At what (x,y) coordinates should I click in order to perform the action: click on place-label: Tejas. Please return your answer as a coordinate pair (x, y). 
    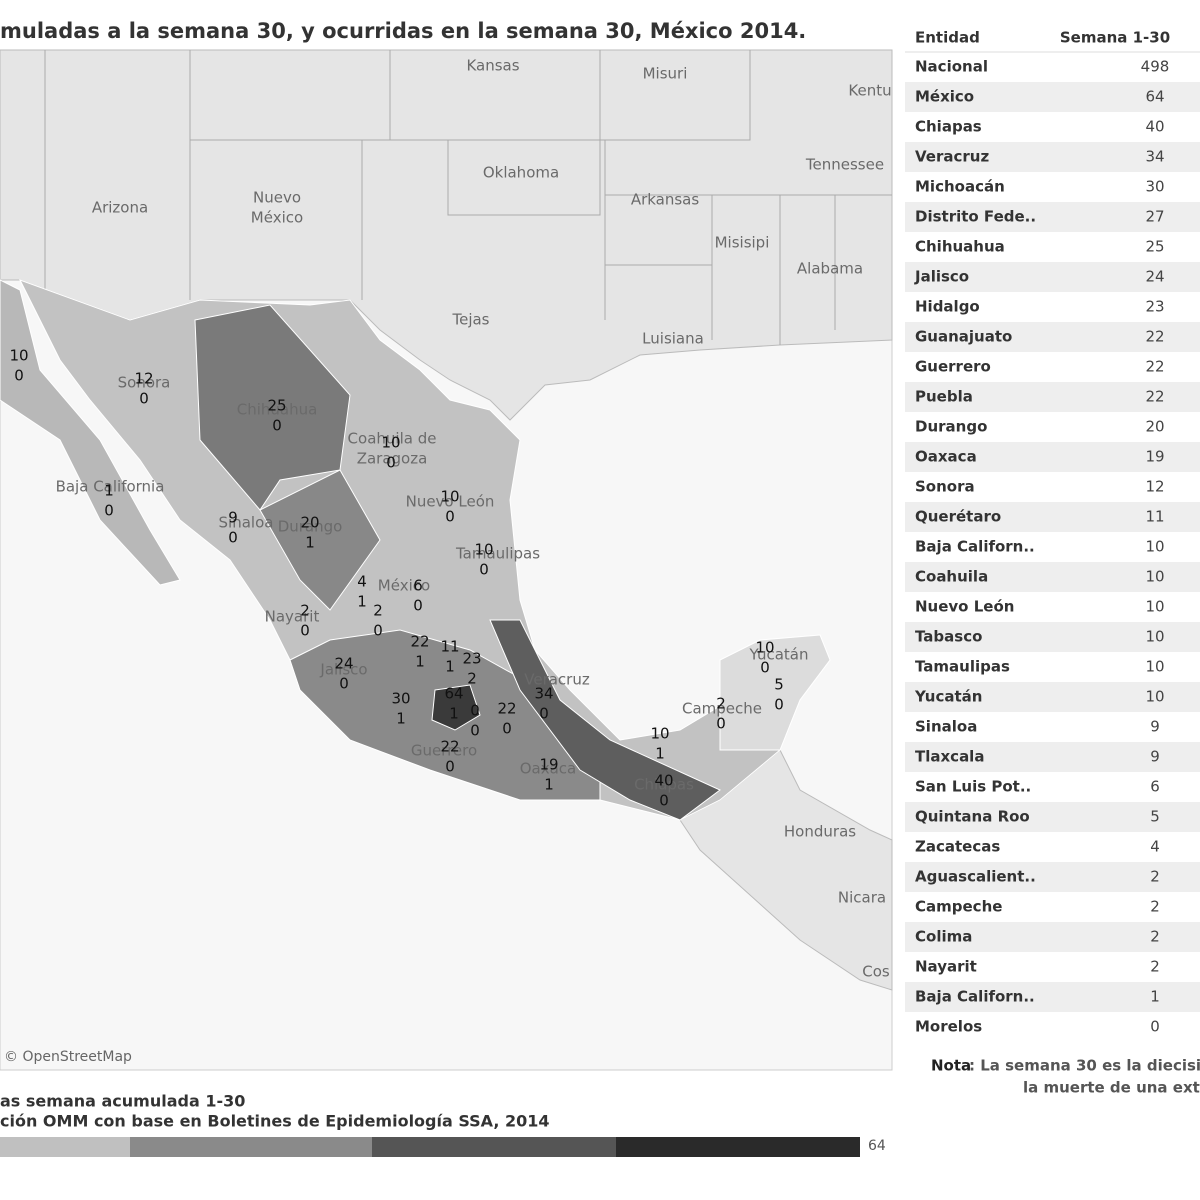
    Looking at the image, I should click on (470, 320).